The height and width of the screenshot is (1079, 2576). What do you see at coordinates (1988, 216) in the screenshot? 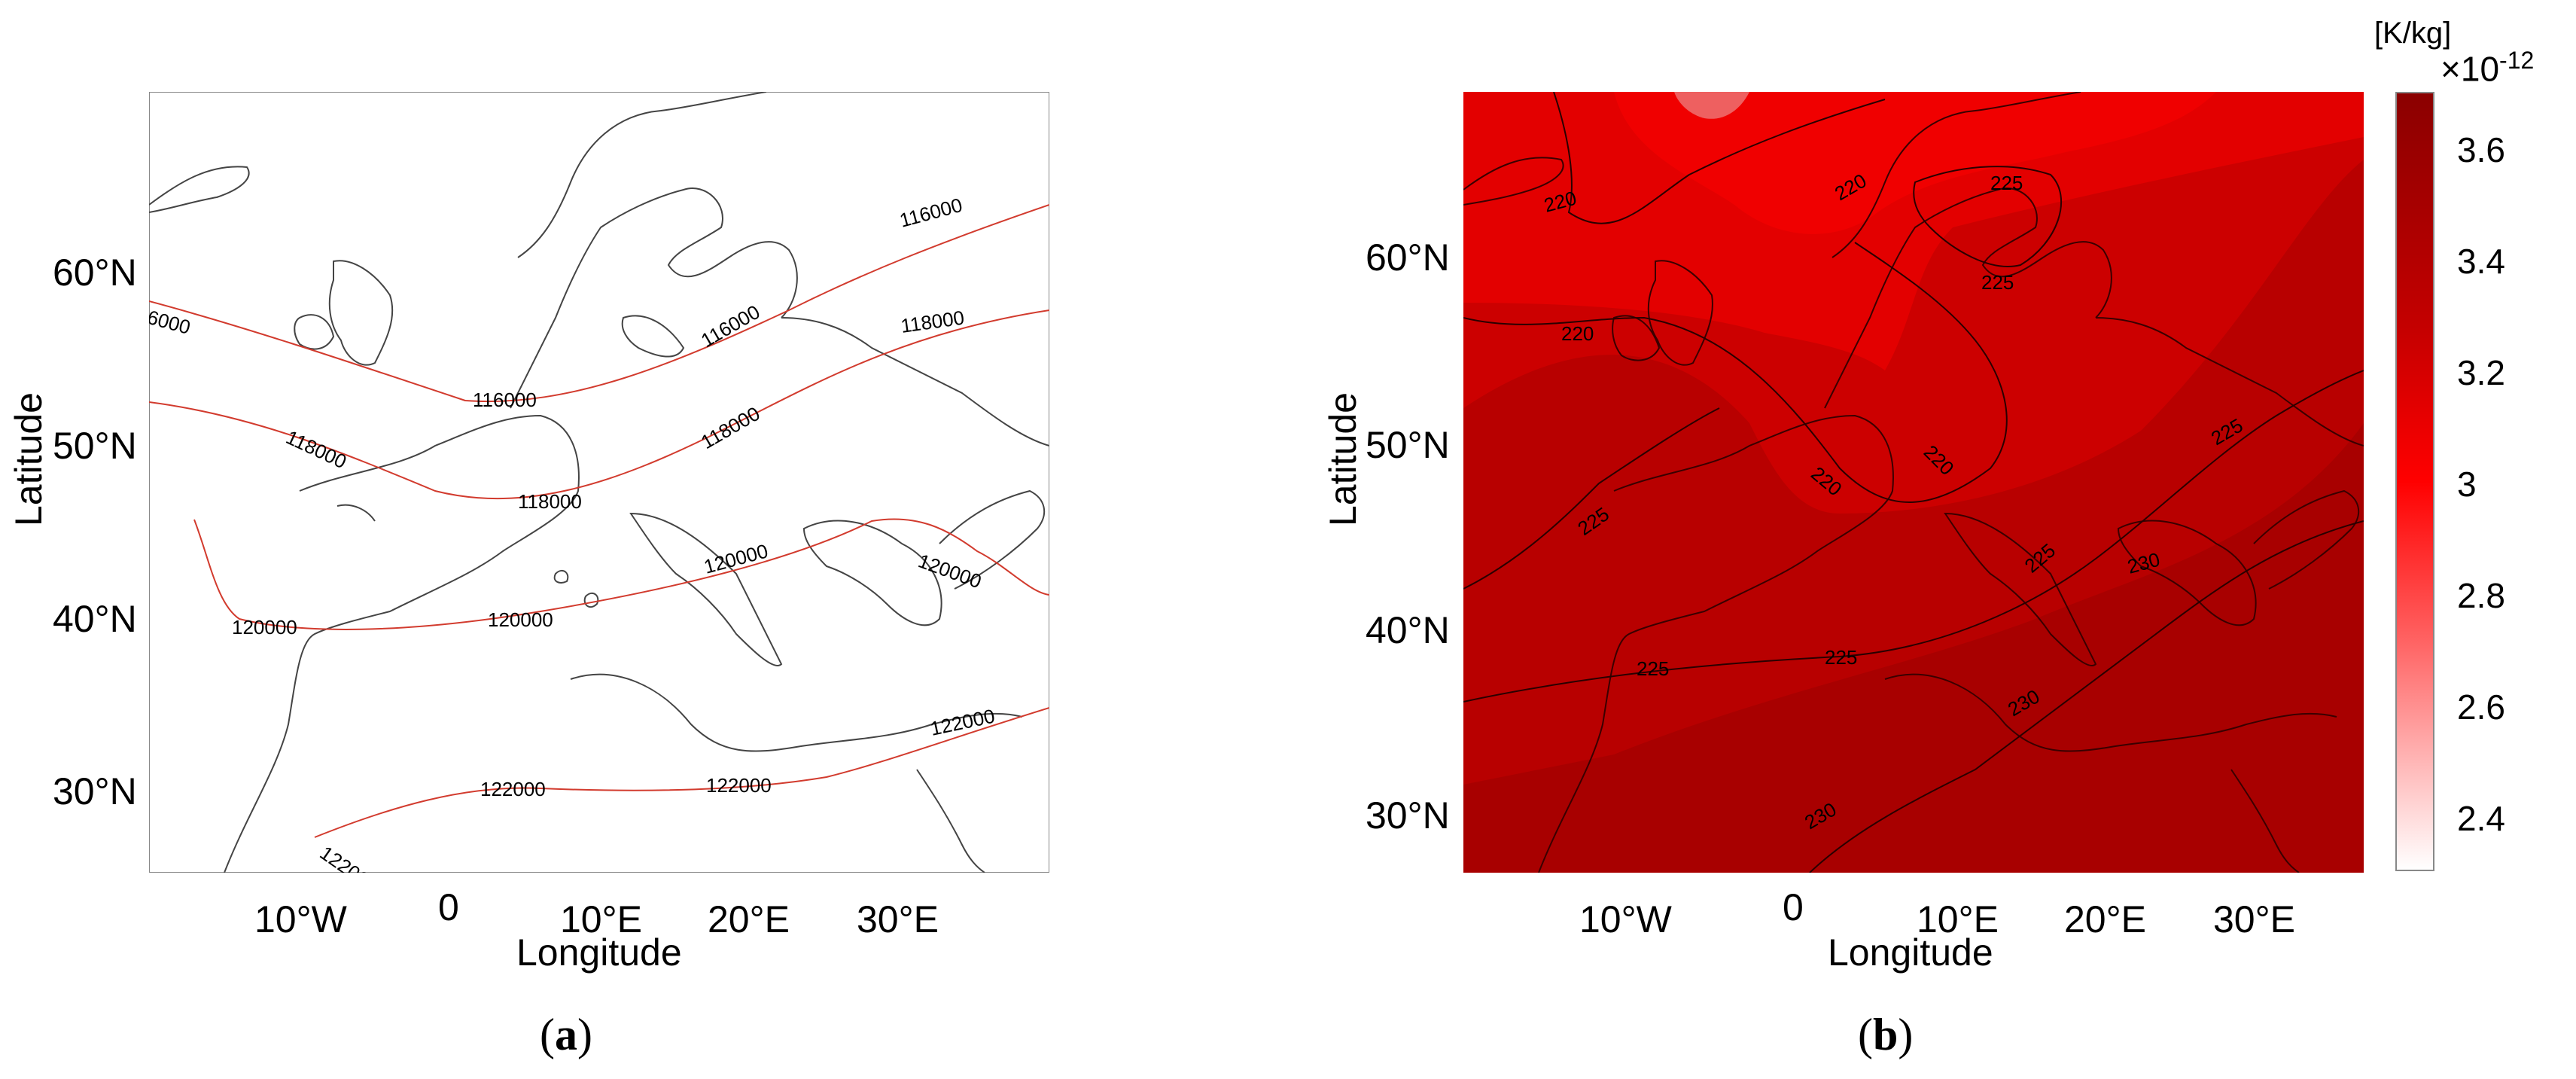
I see `contour-225-ring` at bounding box center [1988, 216].